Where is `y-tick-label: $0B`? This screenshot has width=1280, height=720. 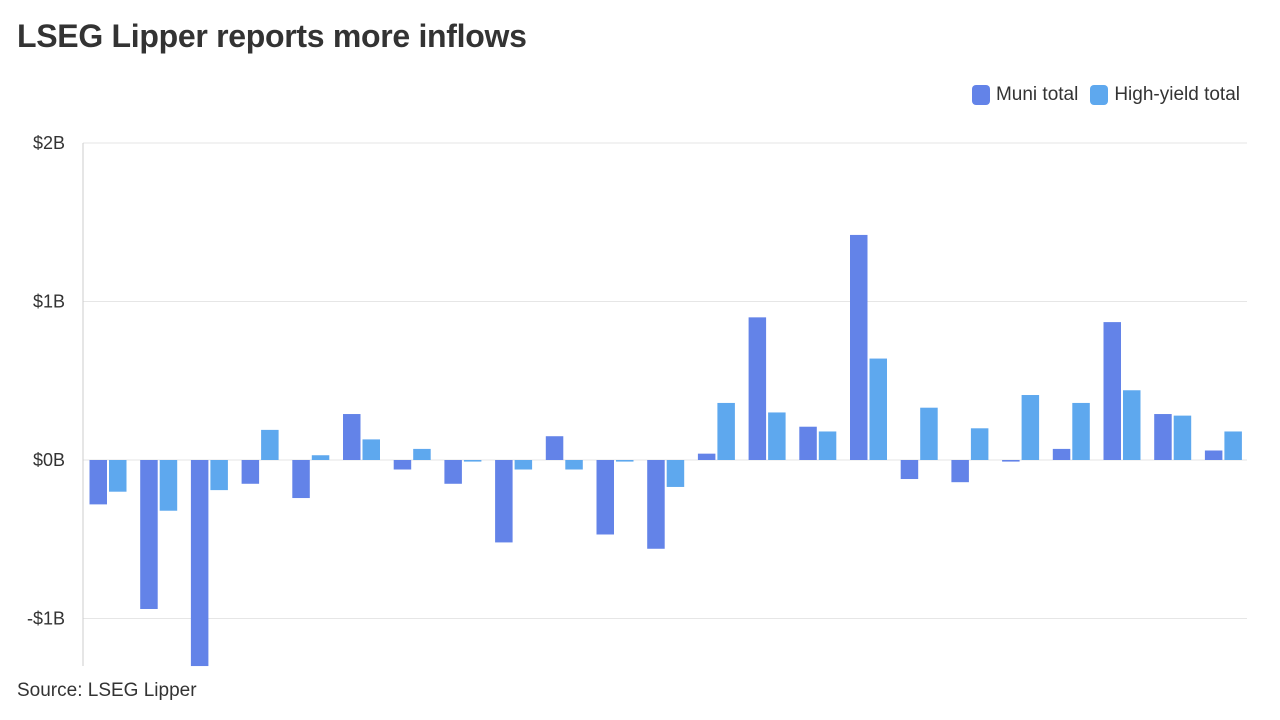 y-tick-label: $0B is located at coordinates (49, 460).